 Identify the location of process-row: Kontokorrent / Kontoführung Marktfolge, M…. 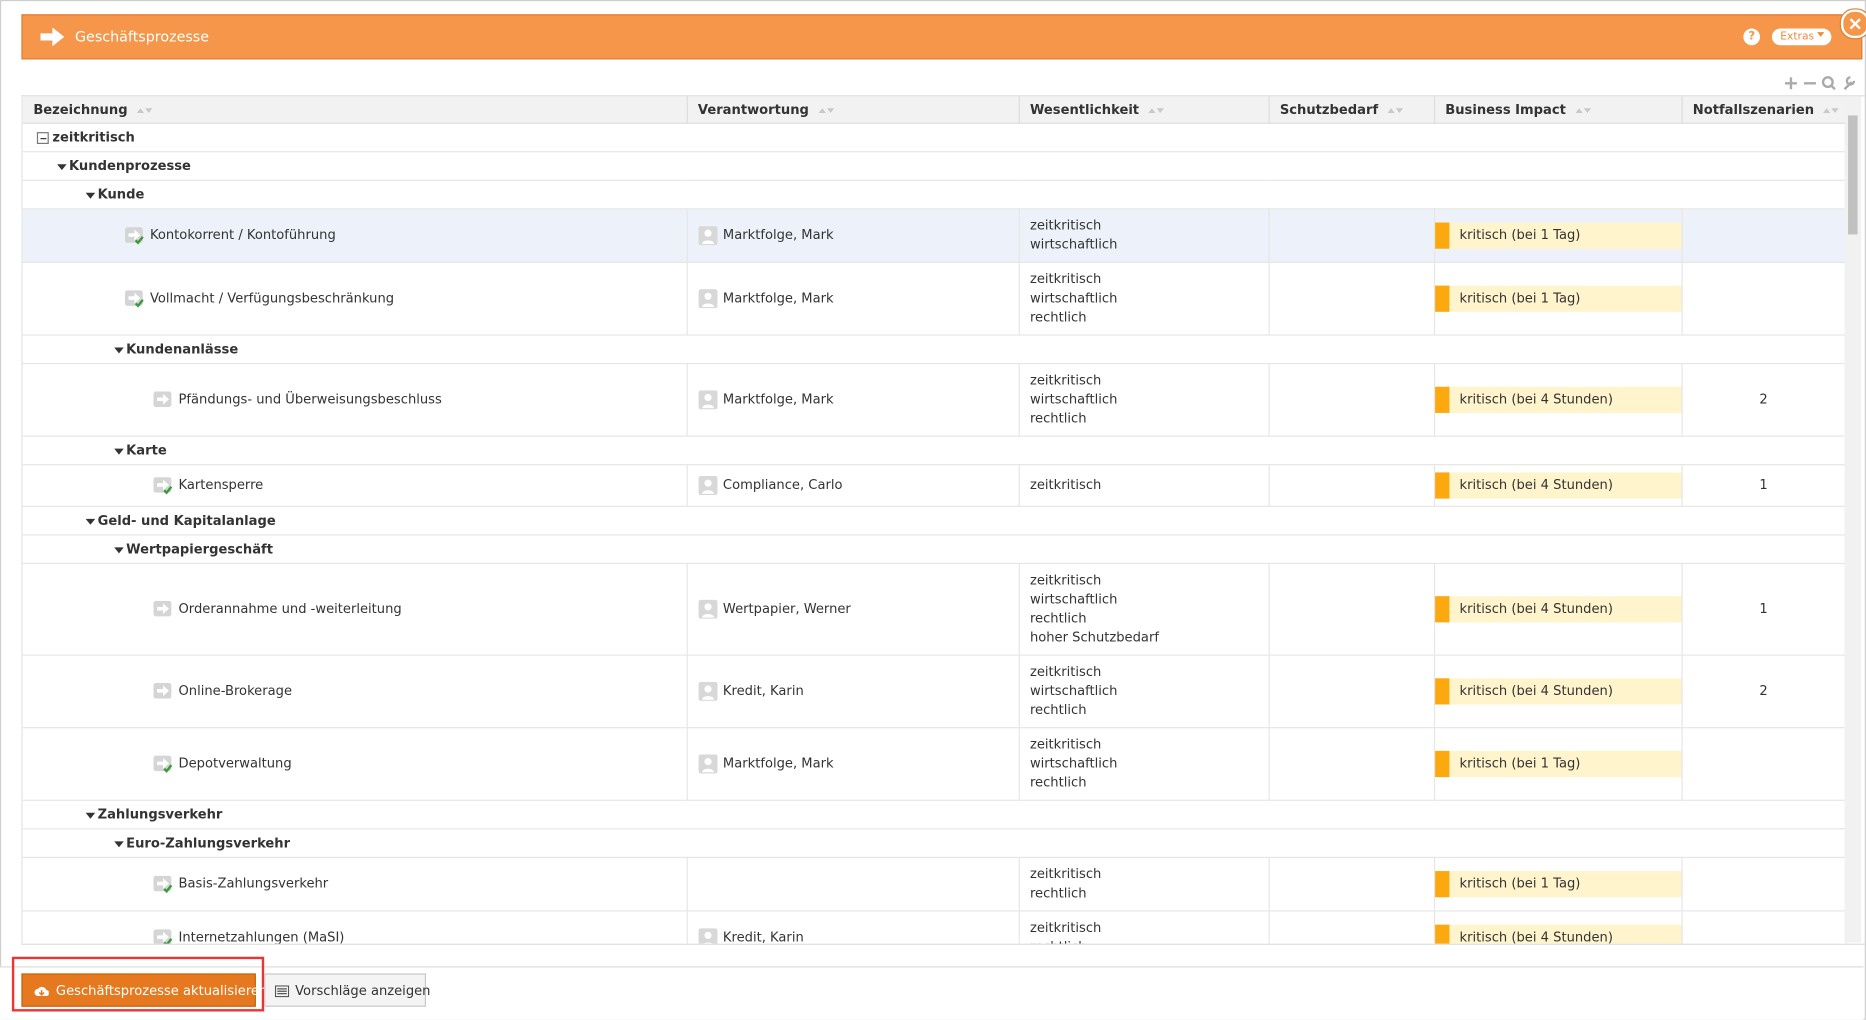
(934, 235).